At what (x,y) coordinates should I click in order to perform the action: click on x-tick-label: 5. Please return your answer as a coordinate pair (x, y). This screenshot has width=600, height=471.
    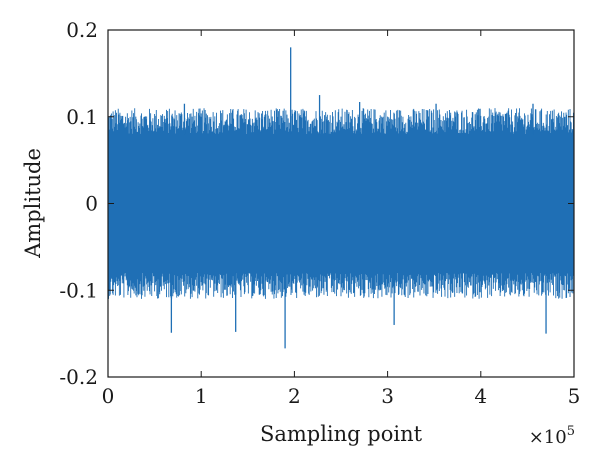
    Looking at the image, I should click on (574, 396).